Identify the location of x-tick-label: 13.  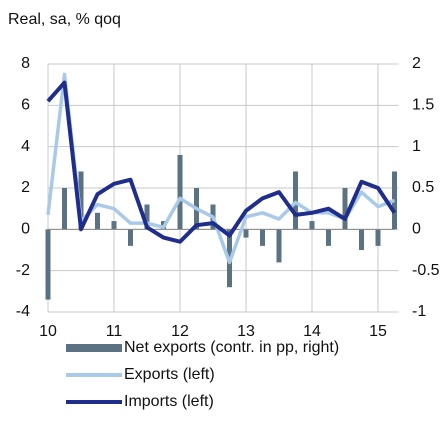
(246, 331).